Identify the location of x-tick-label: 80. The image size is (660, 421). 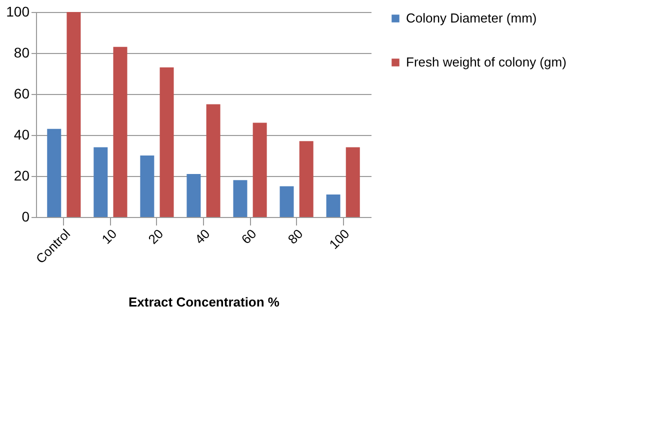
(295, 236).